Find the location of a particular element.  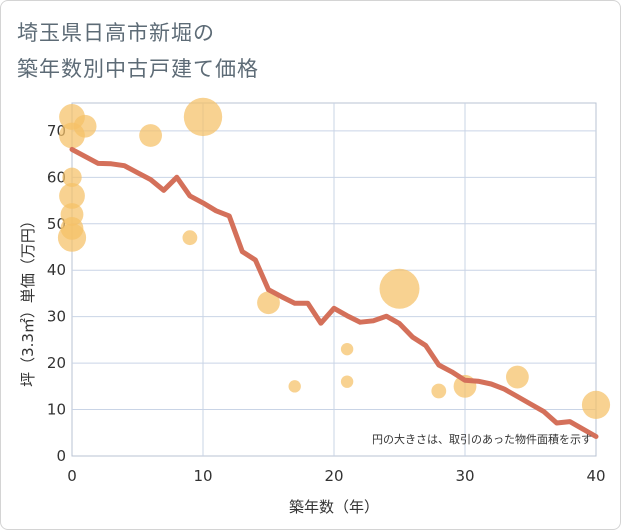

title-line-2: 築年数別中古戸建て価格 is located at coordinates (138, 69).